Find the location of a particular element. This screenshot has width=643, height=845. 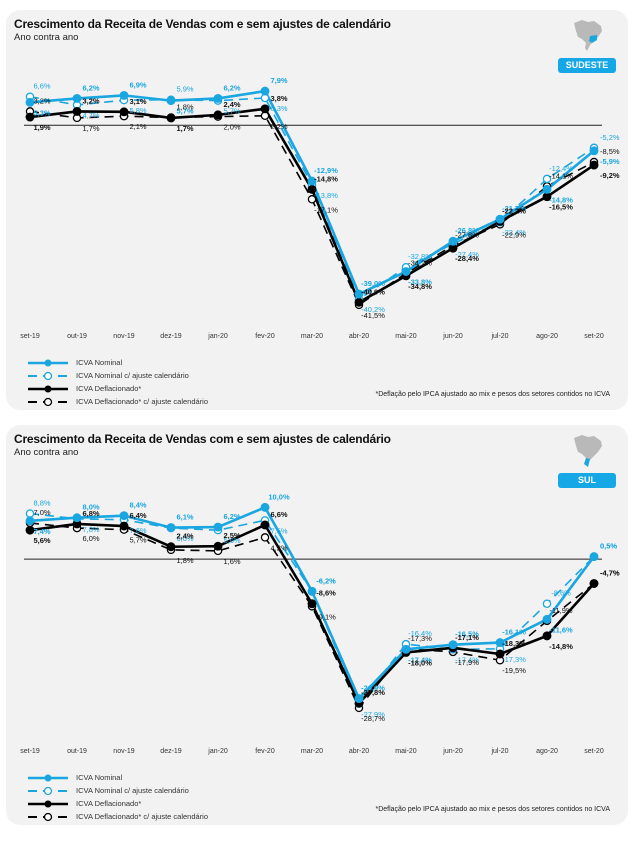

legend-label: ICVA Nominal is located at coordinates (99, 777).